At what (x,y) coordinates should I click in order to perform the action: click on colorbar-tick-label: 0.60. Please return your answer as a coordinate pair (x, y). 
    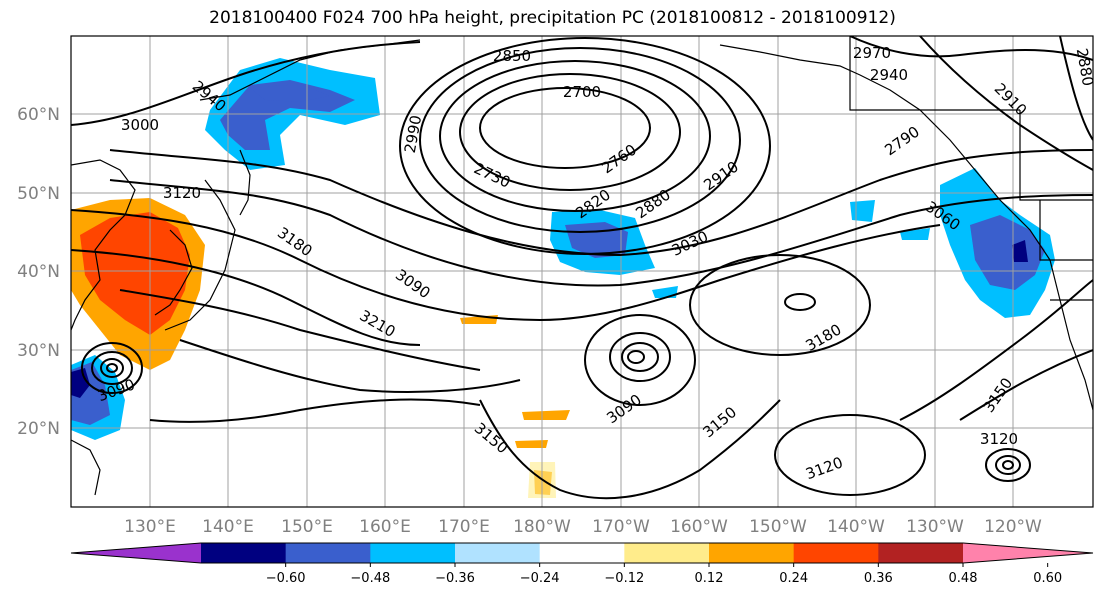
    Looking at the image, I should click on (1047, 578).